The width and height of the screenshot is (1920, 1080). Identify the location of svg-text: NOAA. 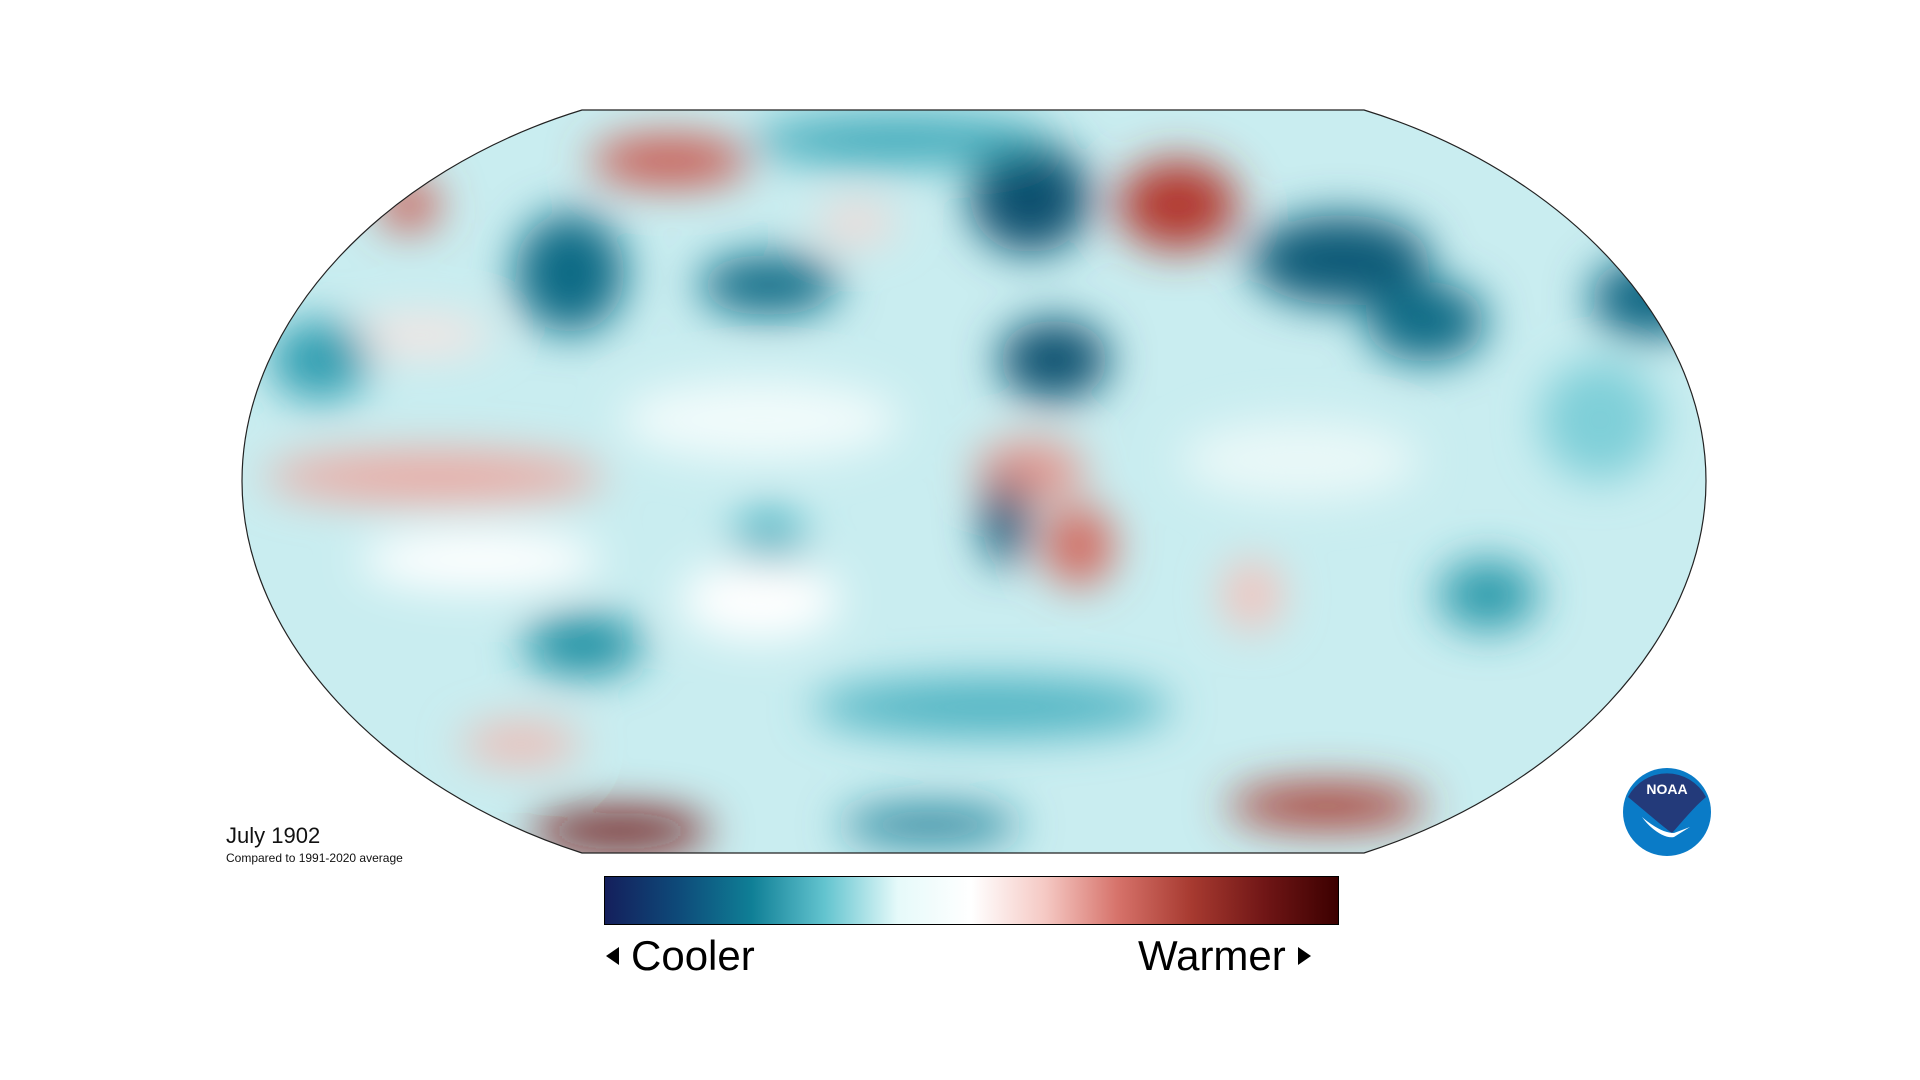
(1666, 789).